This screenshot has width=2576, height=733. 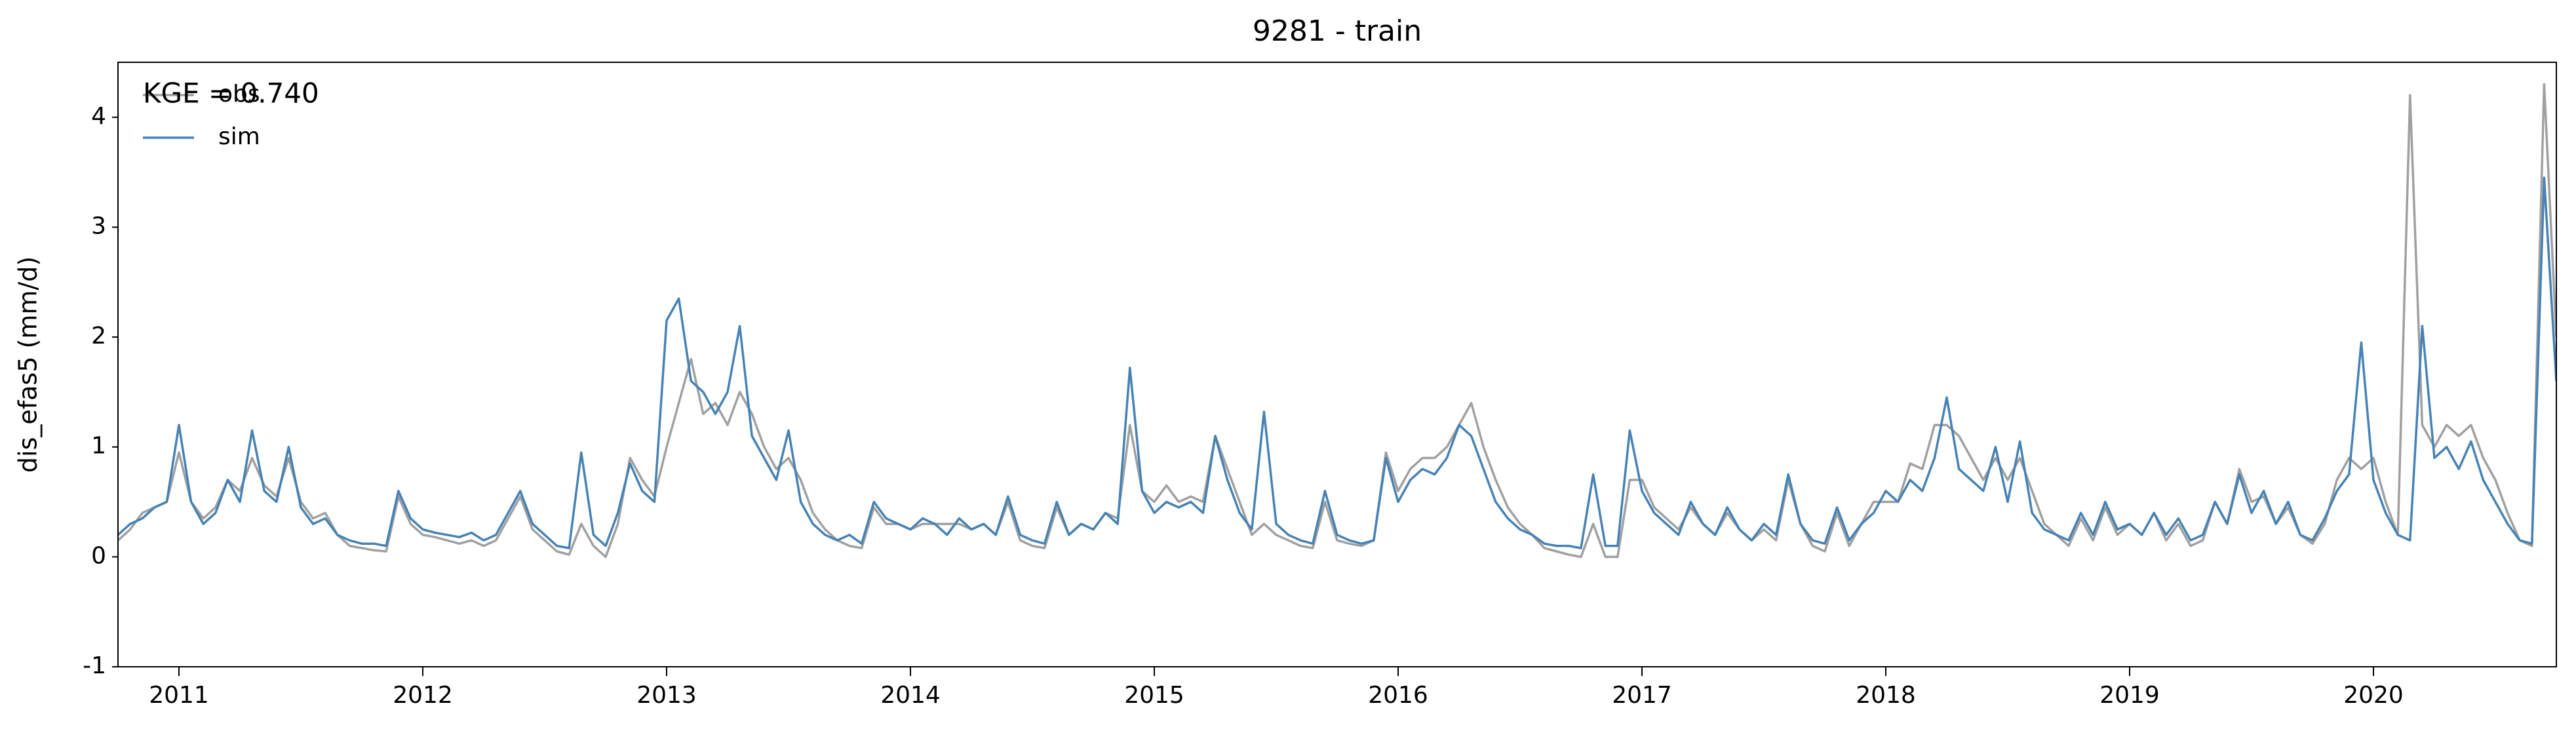 I want to click on x-tick-label: 2015, so click(x=1154, y=695).